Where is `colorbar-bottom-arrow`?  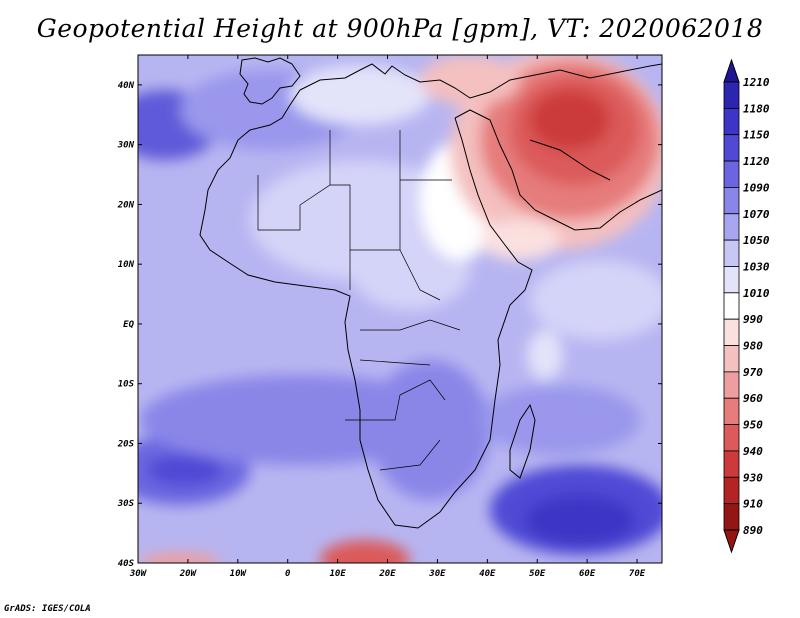
colorbar-bottom-arrow is located at coordinates (731, 541).